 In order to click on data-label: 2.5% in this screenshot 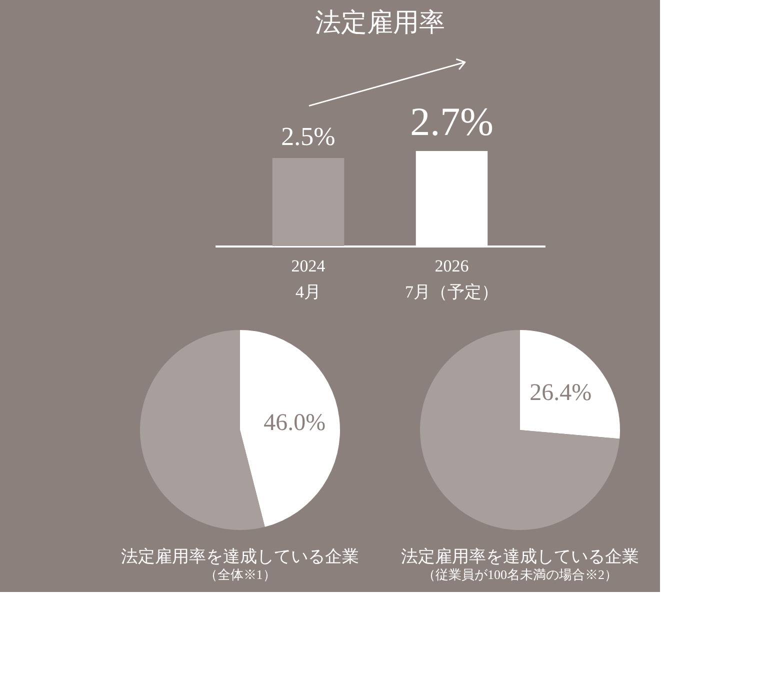, I will do `click(308, 137)`.